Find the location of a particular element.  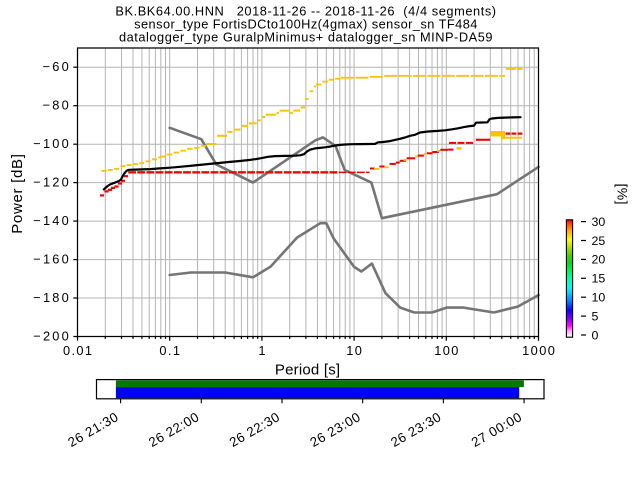

svg-text: 25 is located at coordinates (599, 241).